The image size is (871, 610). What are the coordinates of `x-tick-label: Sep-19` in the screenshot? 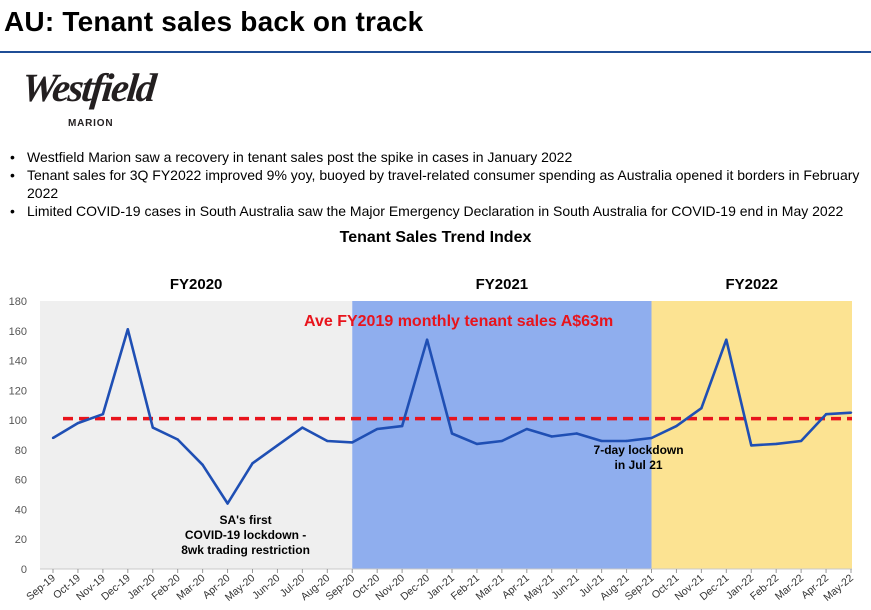 It's located at (41, 587).